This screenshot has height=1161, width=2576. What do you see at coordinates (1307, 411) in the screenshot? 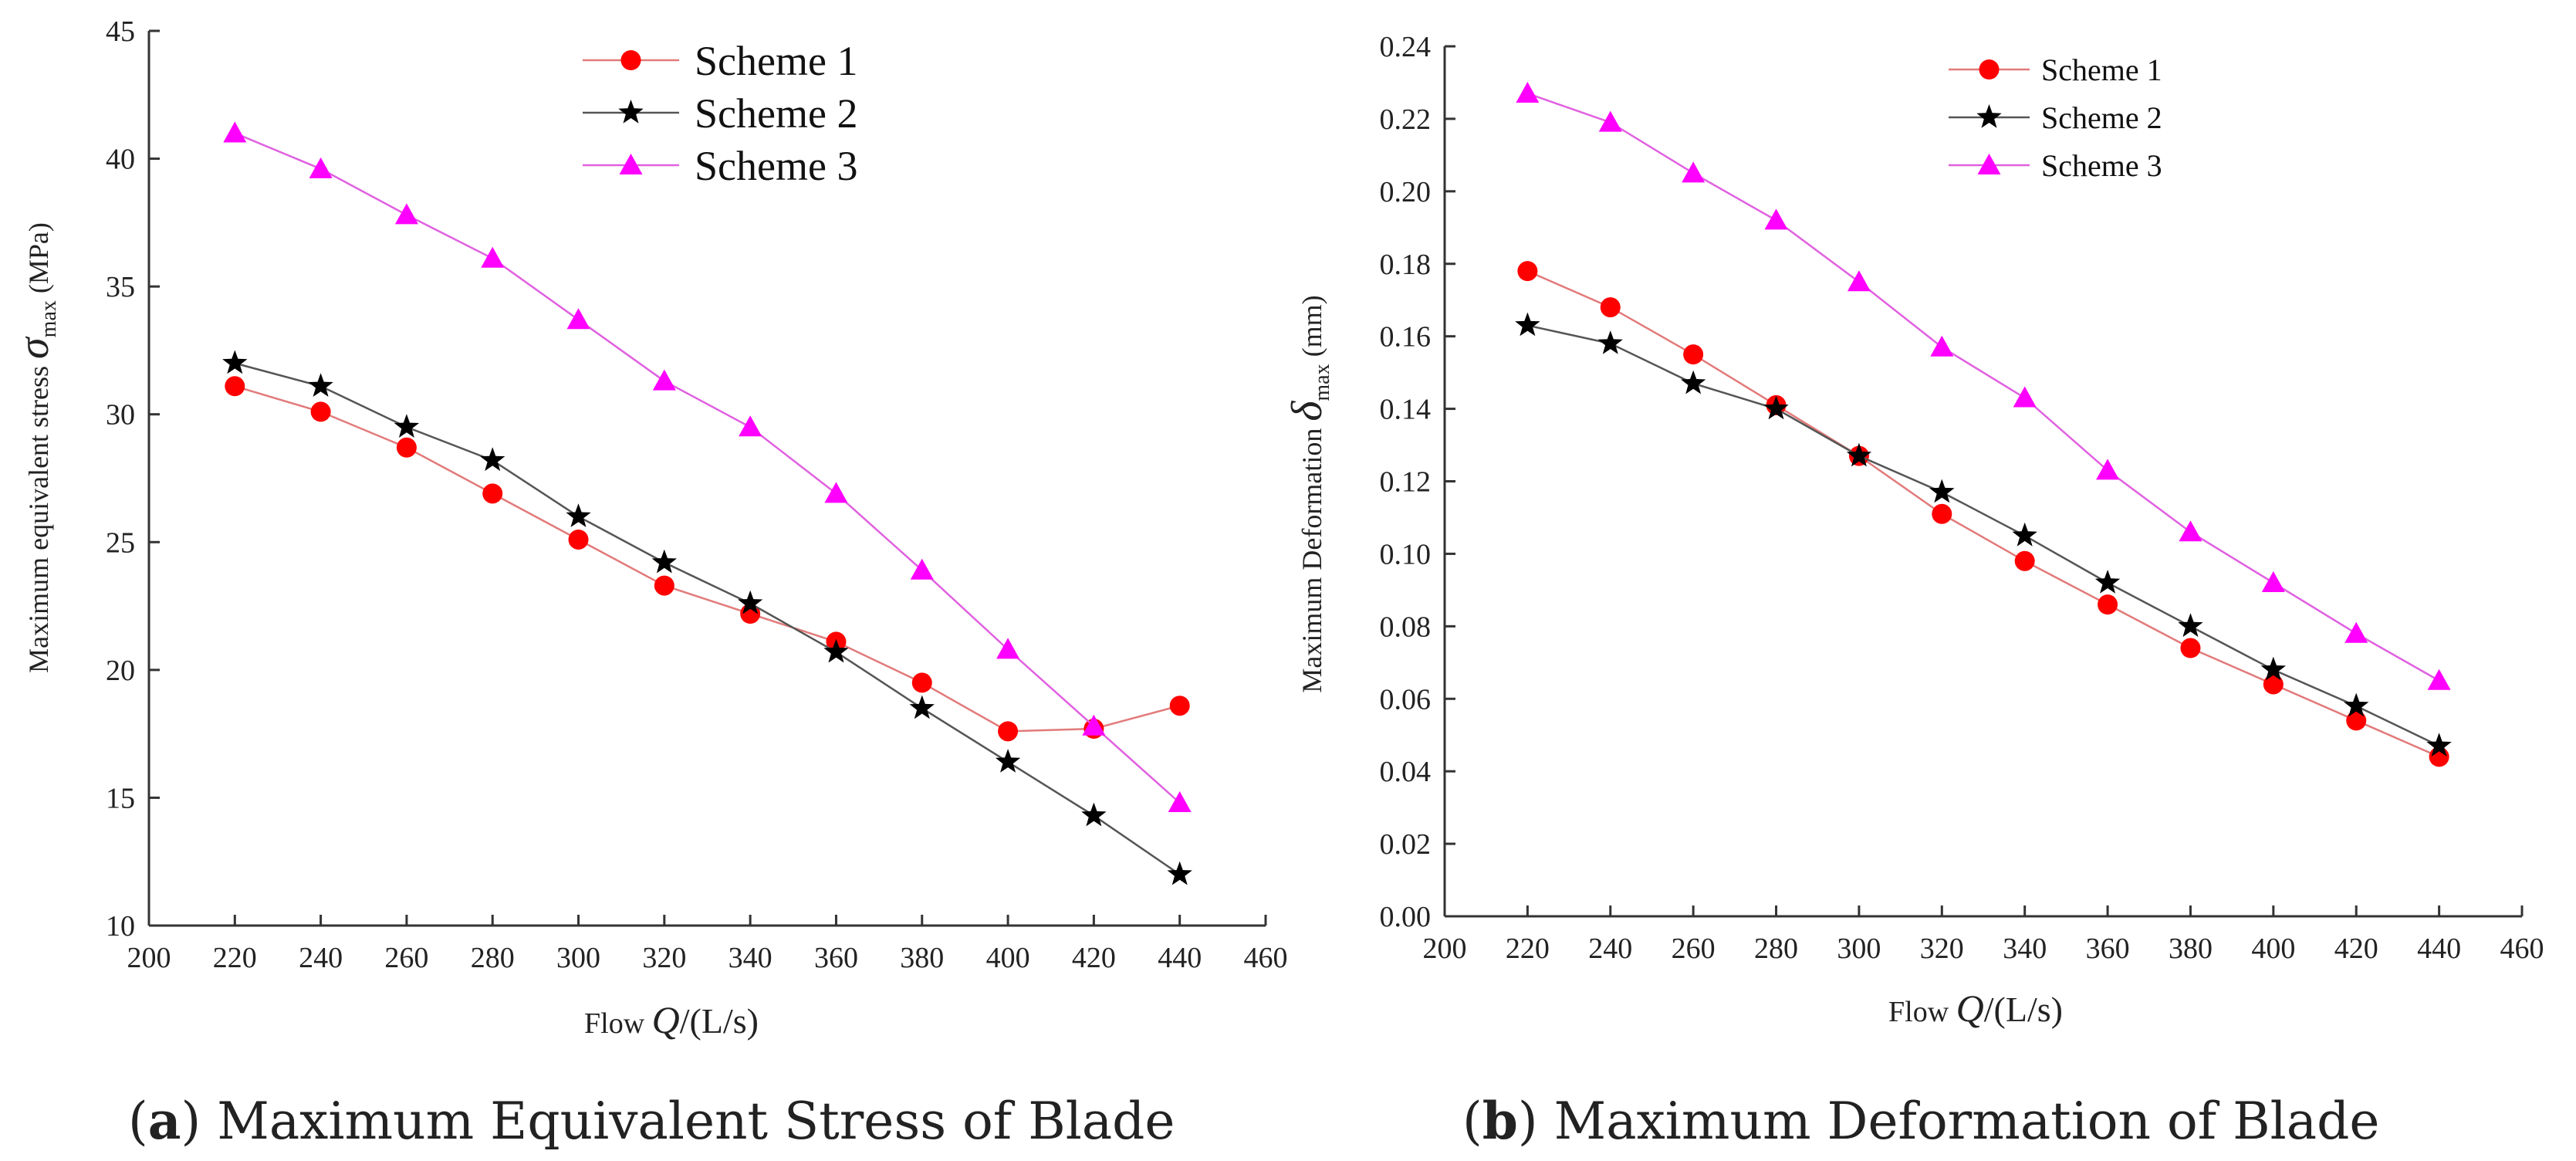
I see `y-axis-label-symbol: δ` at bounding box center [1307, 411].